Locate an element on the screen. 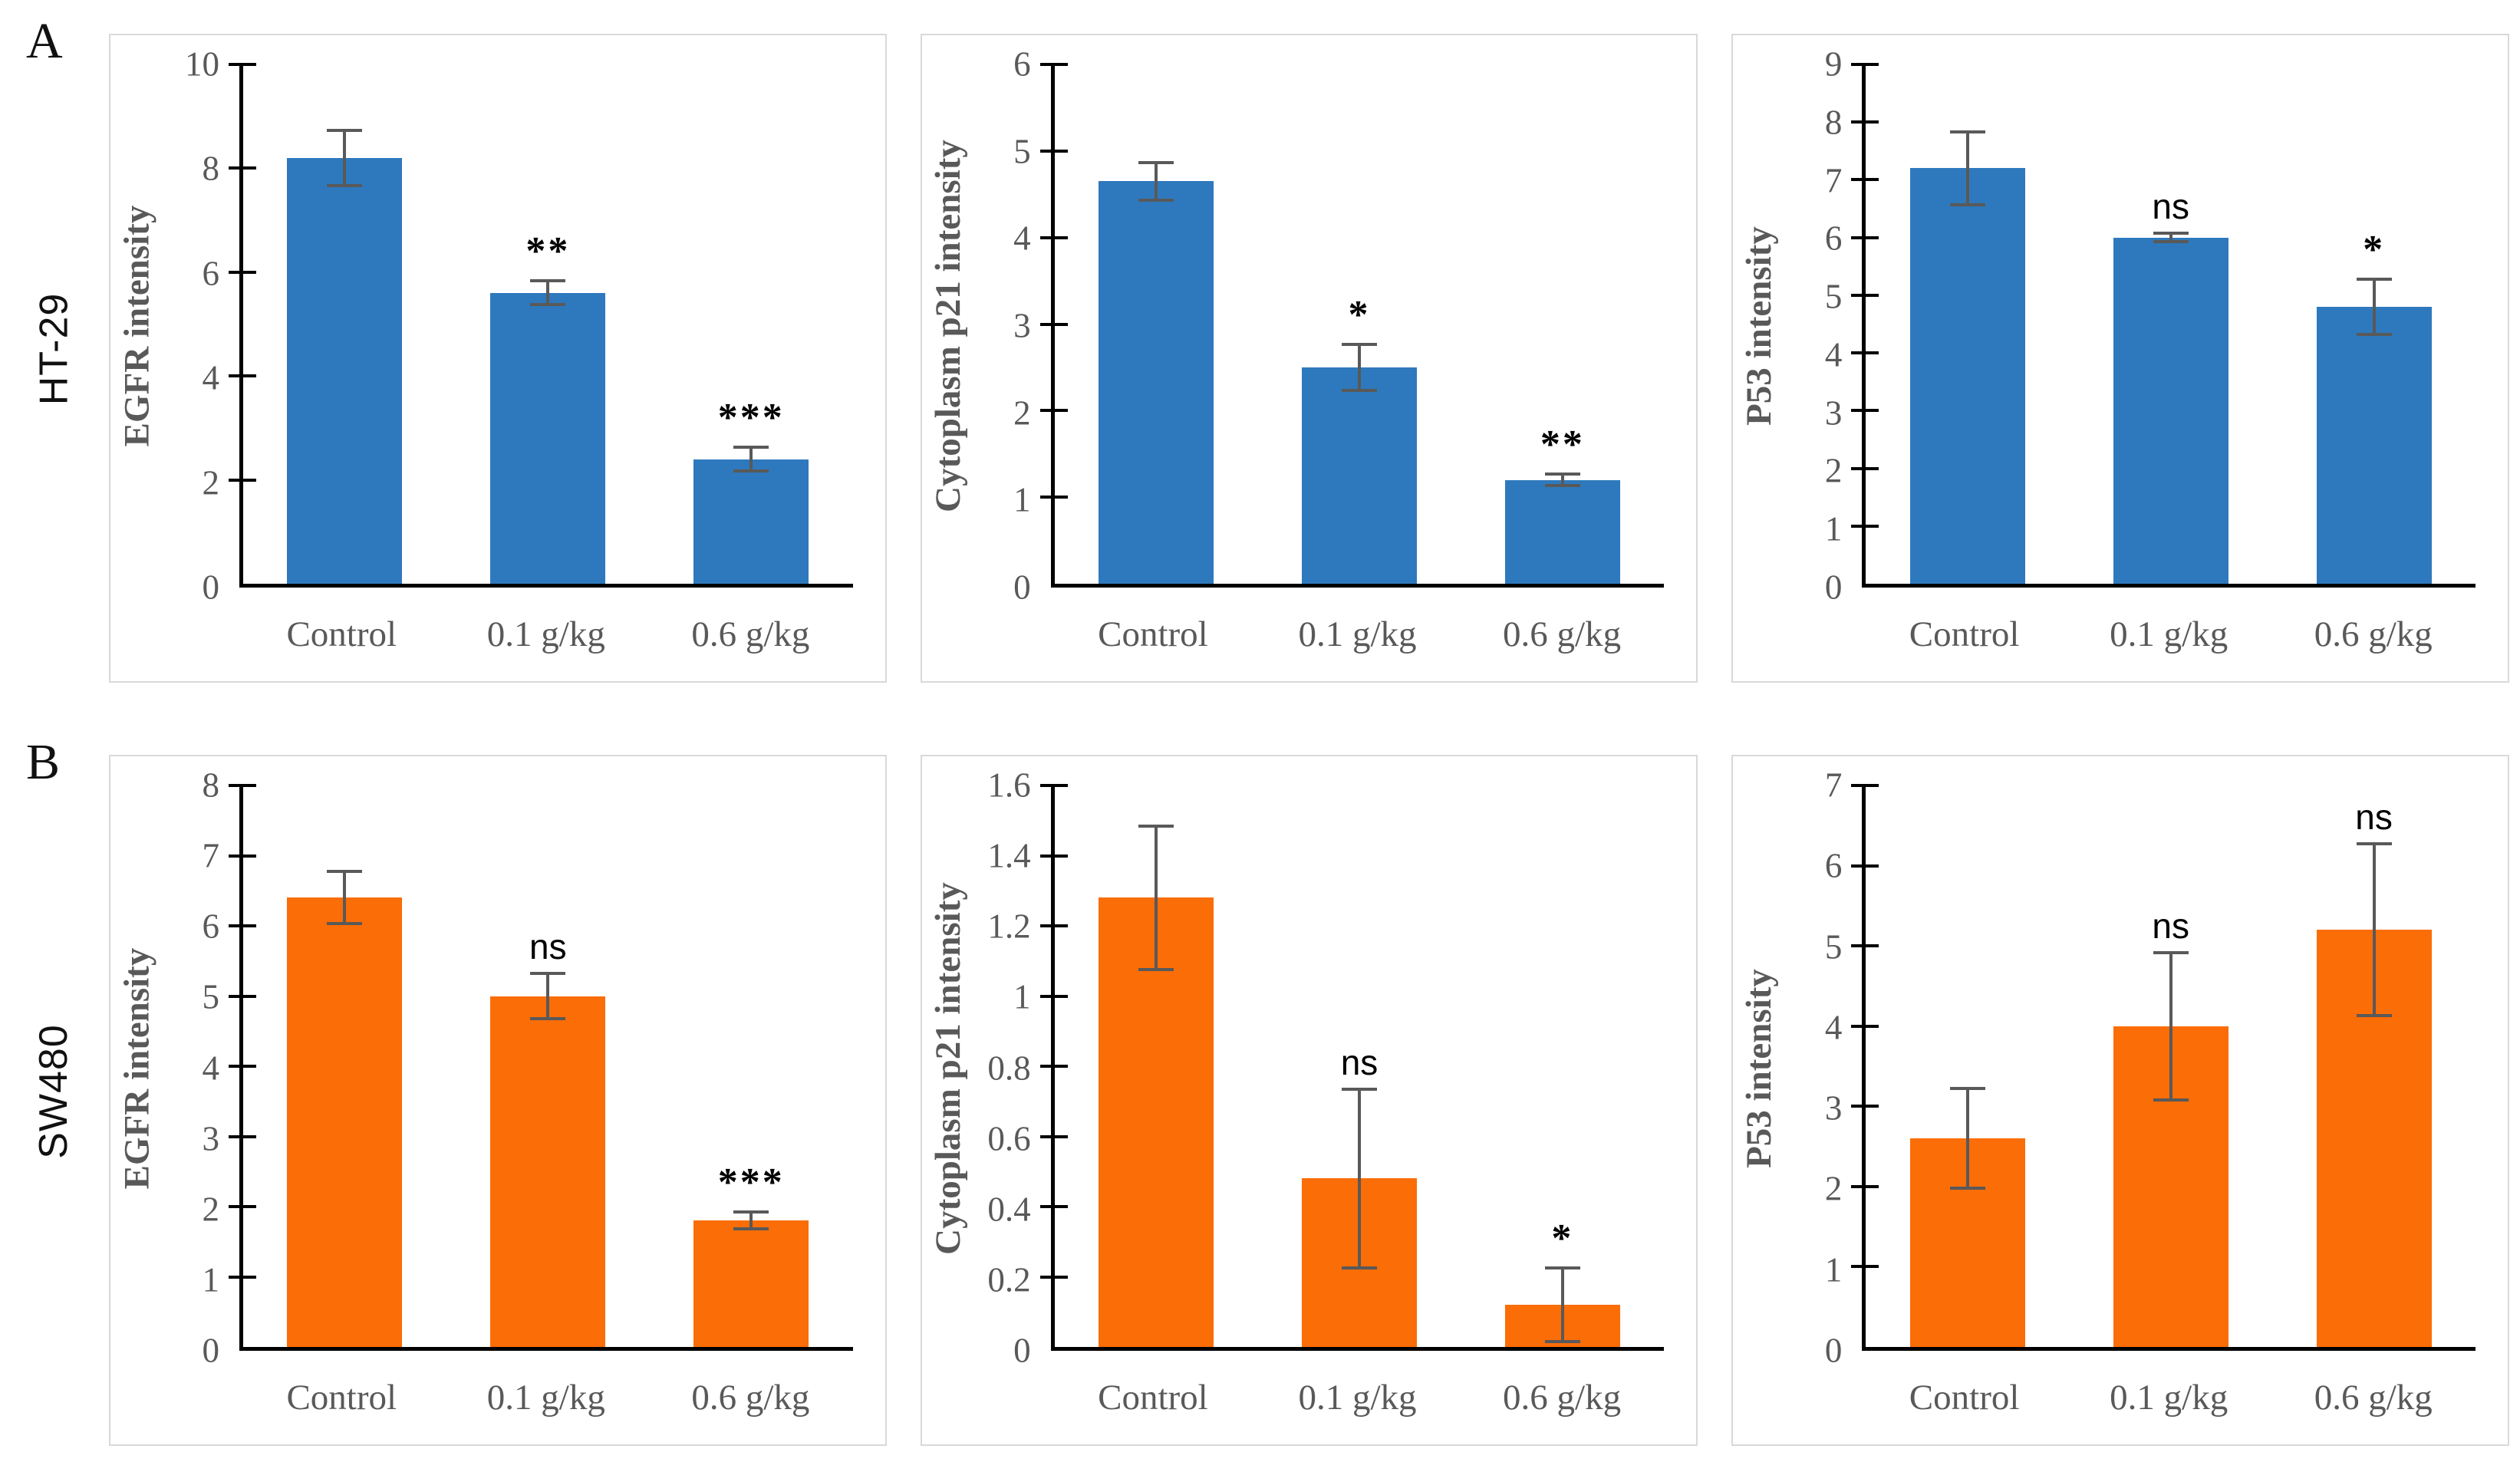 The height and width of the screenshot is (1472, 2520). y-axis-title-text: EGFR intensity is located at coordinates (137, 326).